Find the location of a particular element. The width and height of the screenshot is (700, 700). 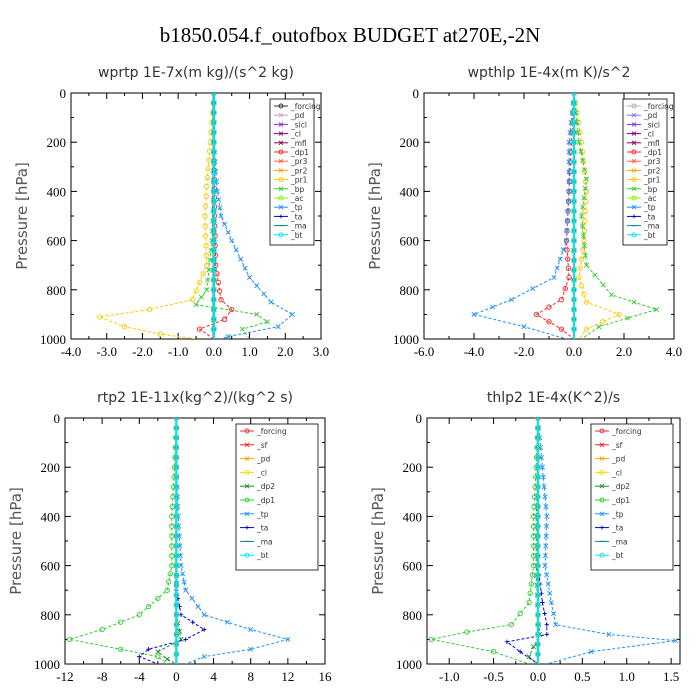

panel-title: thlp2 1E-4x(K^2)/s is located at coordinates (553, 398).